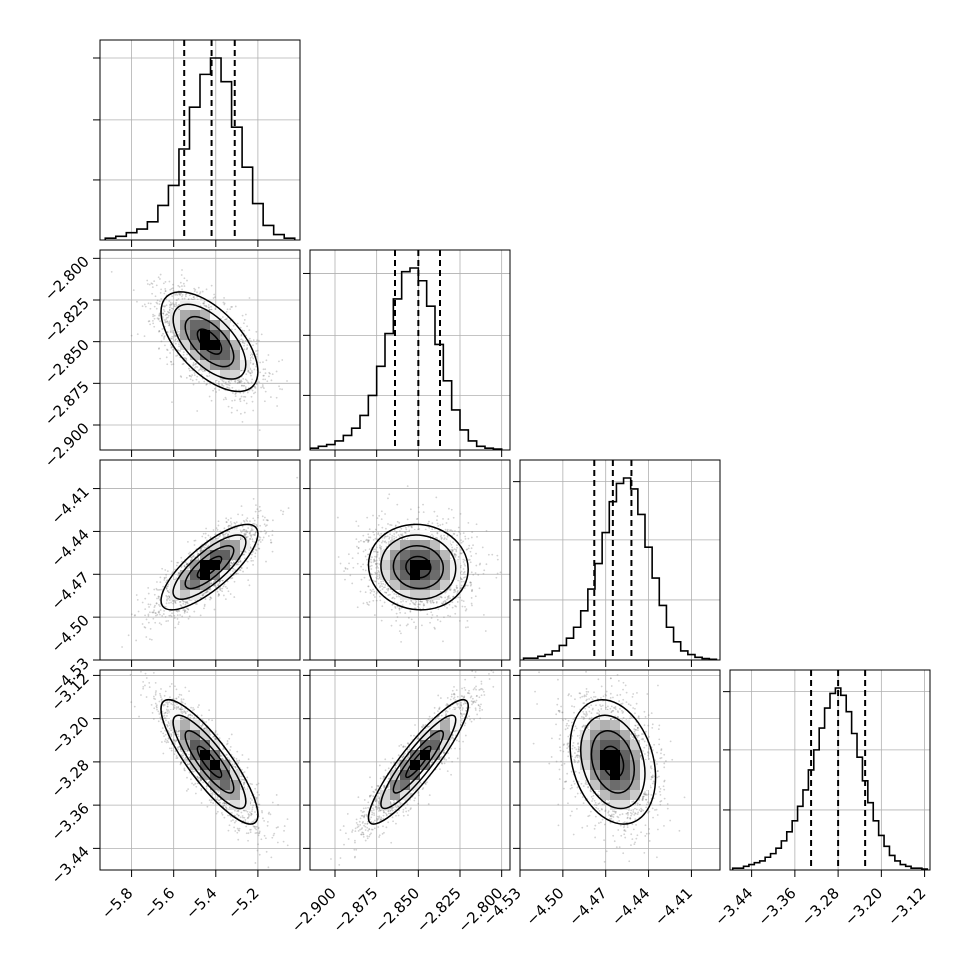 This screenshot has height=970, width=970. Describe the element at coordinates (215, 575) in the screenshot. I see `density-cell` at that location.